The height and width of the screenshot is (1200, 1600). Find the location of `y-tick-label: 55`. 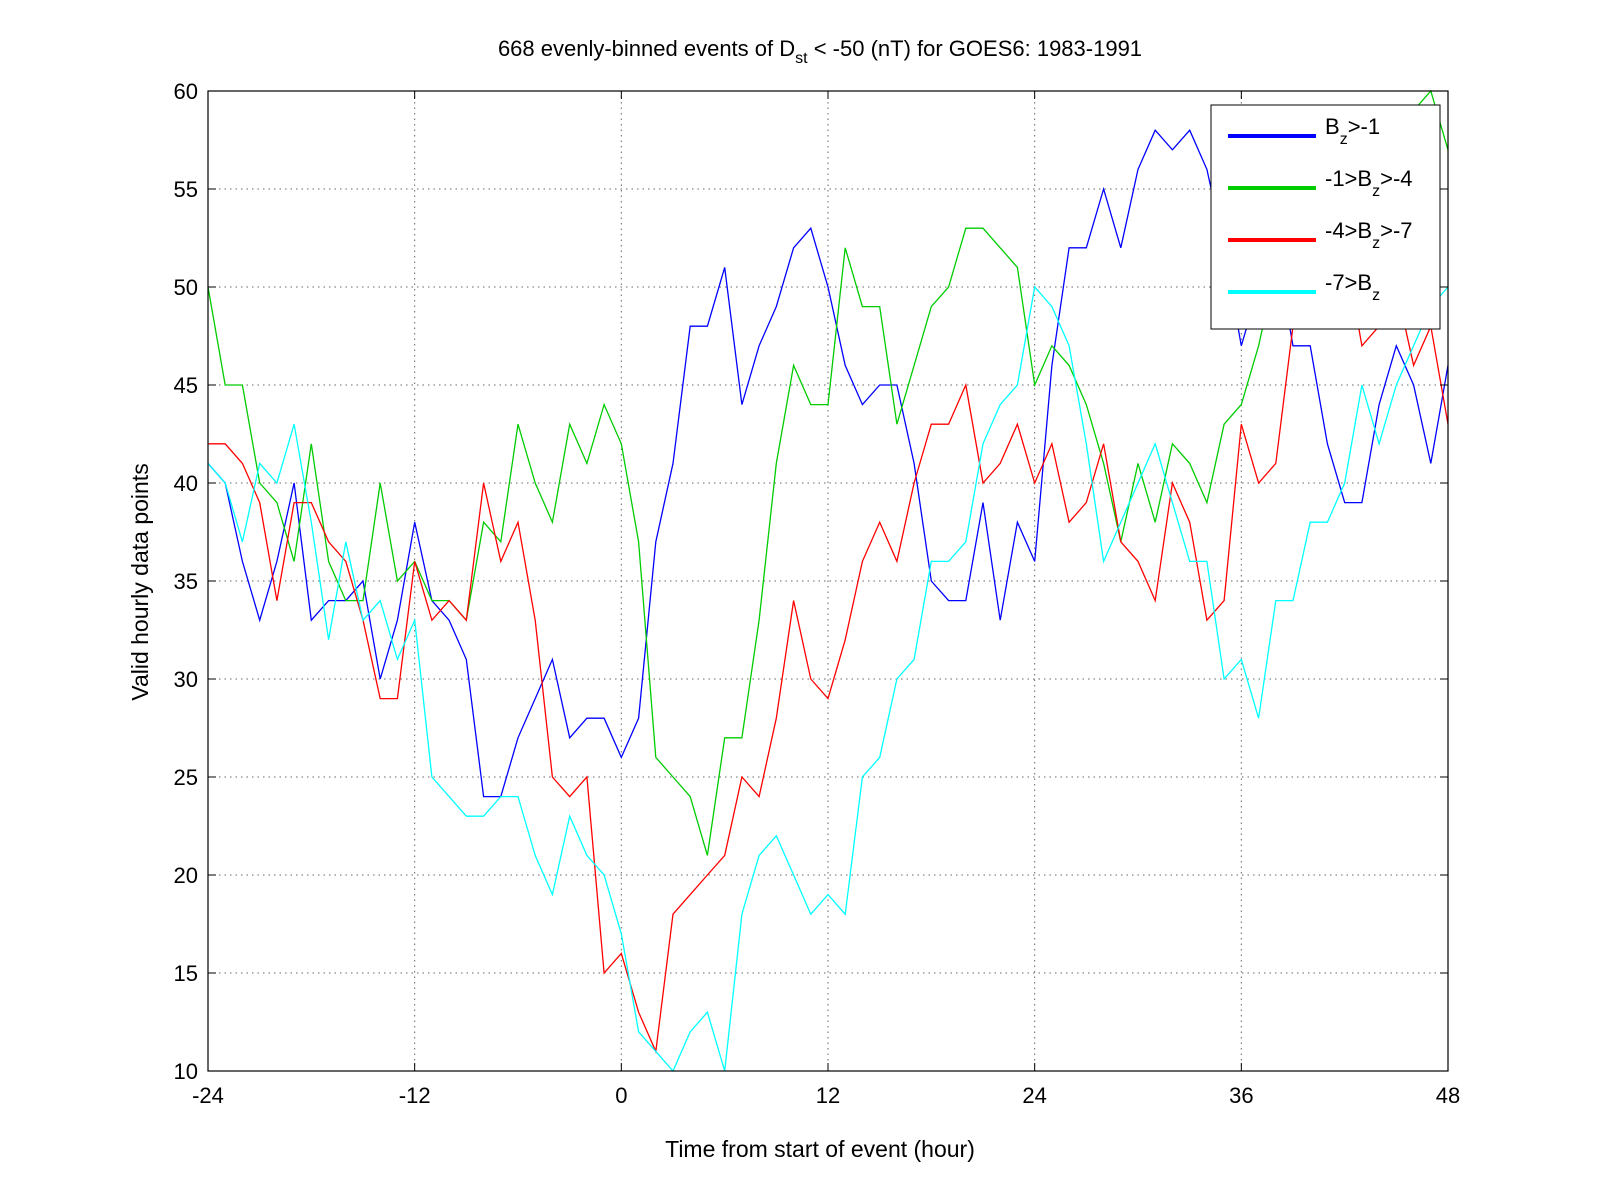

y-tick-label: 55 is located at coordinates (186, 189).